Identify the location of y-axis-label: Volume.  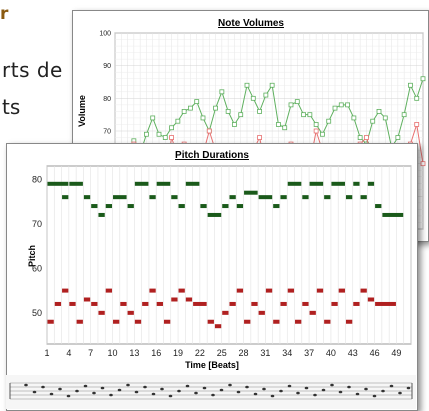
(82, 111).